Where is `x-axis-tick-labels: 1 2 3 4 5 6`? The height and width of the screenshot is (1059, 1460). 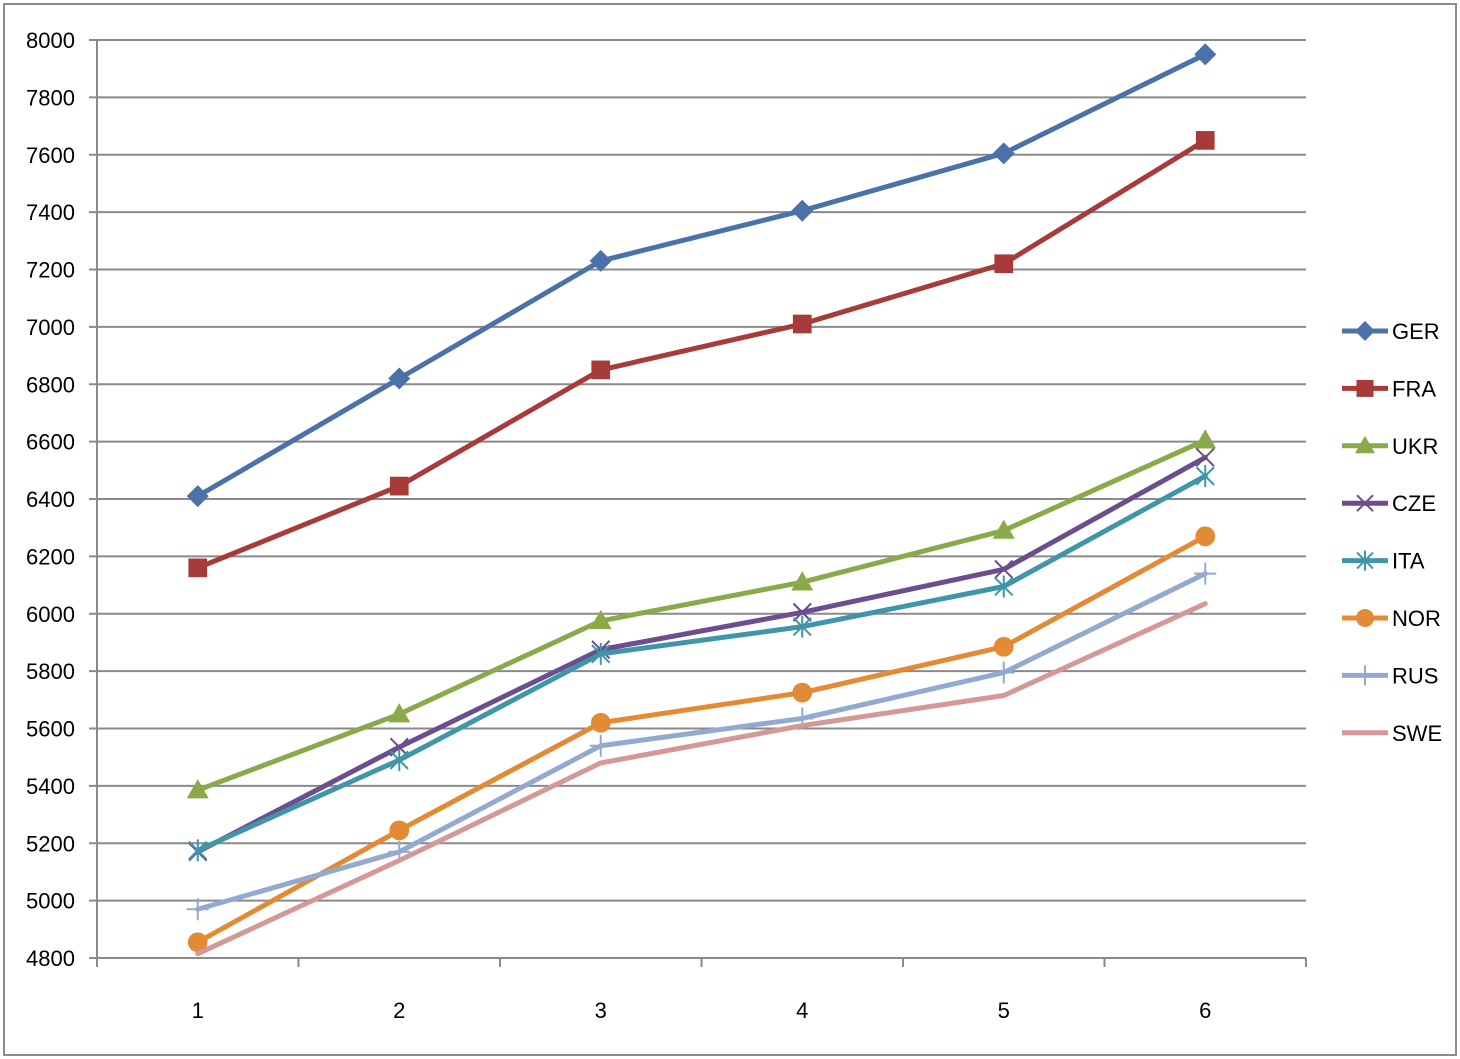 x-axis-tick-labels: 1 2 3 4 5 6 is located at coordinates (702, 1010).